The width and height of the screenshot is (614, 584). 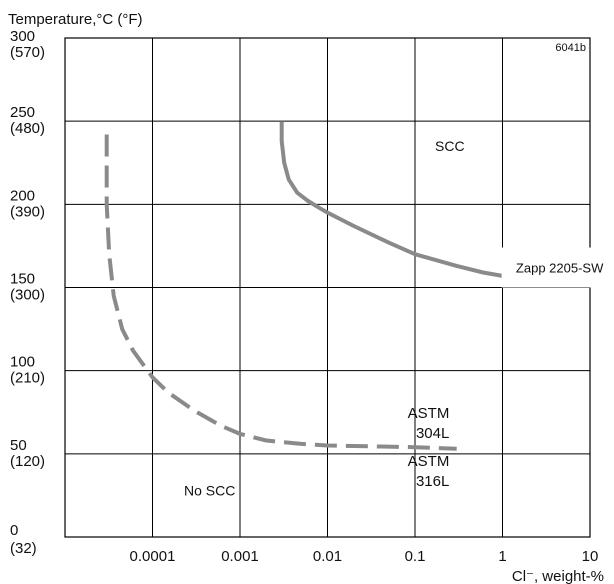 What do you see at coordinates (209, 490) in the screenshot?
I see `region-label: No SCC` at bounding box center [209, 490].